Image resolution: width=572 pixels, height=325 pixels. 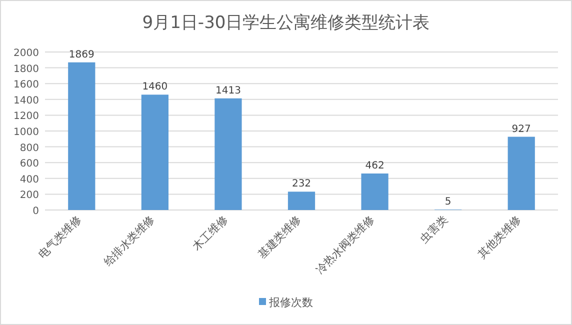 I want to click on y-tick-label: 1200, so click(x=26, y=116).